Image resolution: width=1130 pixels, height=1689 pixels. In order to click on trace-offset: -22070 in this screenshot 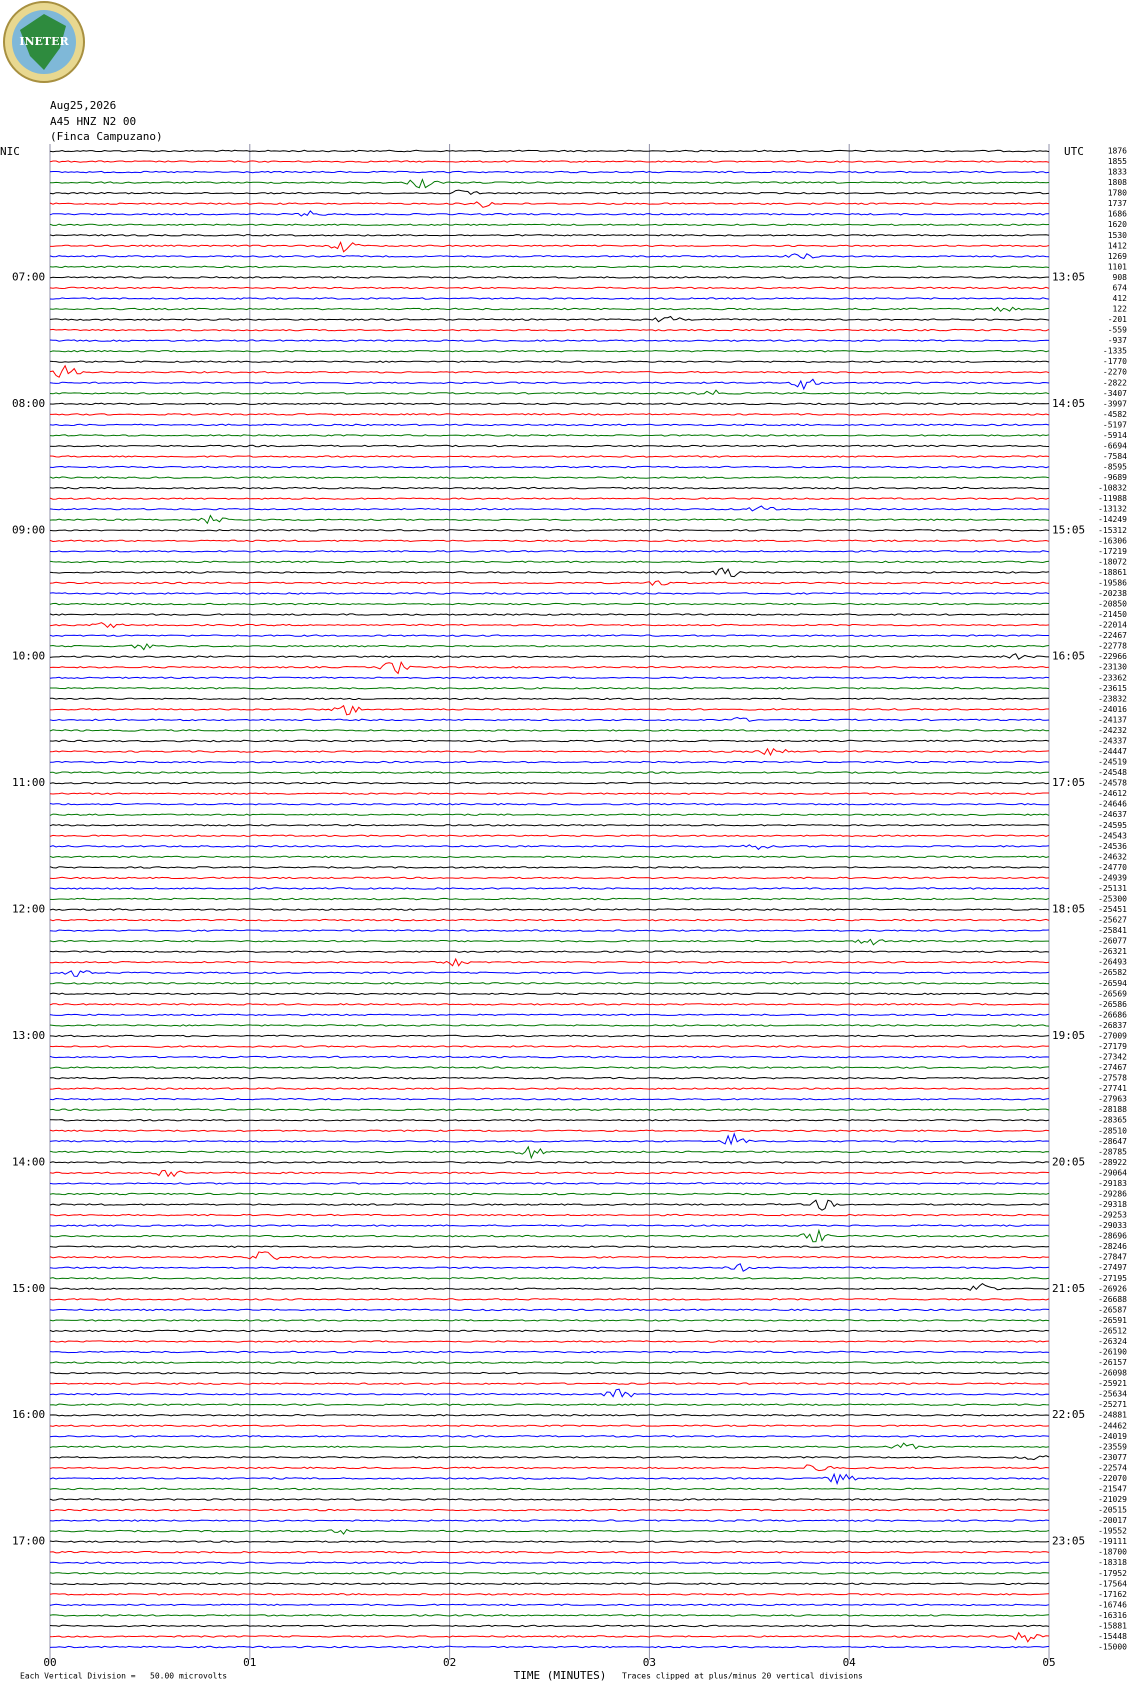, I will do `click(1112, 1478)`.